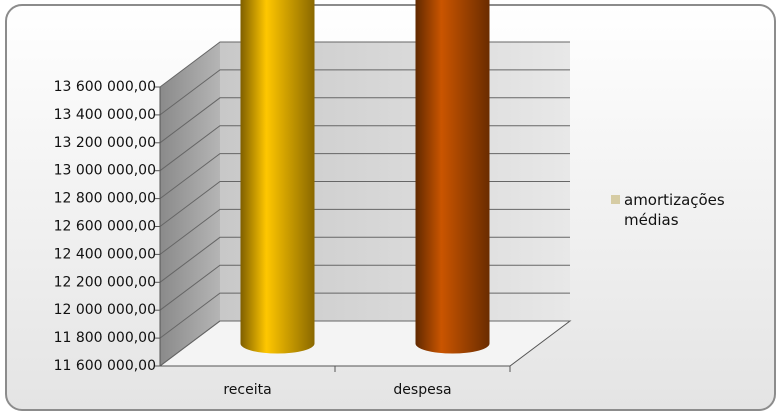 Image resolution: width=781 pixels, height=416 pixels. I want to click on y-tick-label: 12 600 000,00, so click(105, 227).